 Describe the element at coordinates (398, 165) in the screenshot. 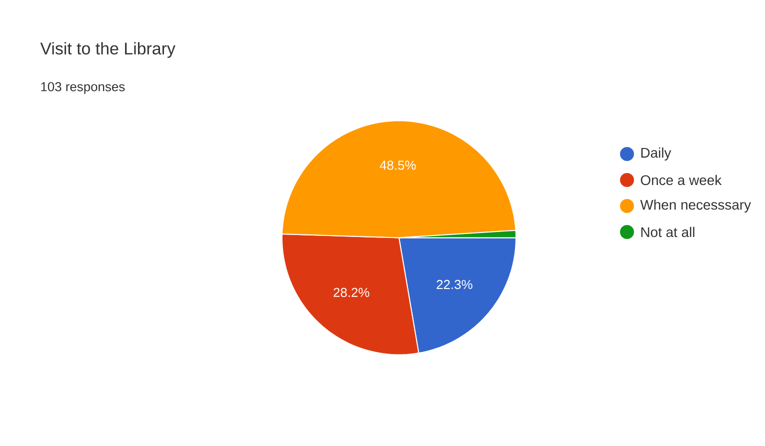

I see `data-label: 48.5%` at that location.